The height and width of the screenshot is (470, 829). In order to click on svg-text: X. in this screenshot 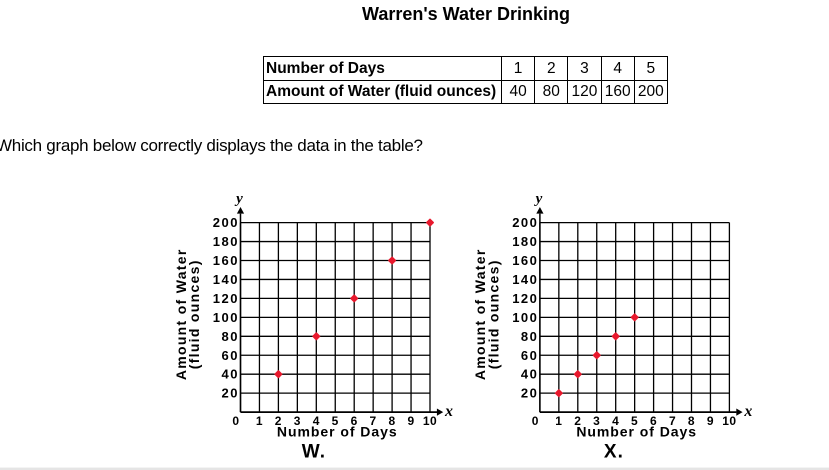, I will do `click(614, 452)`.